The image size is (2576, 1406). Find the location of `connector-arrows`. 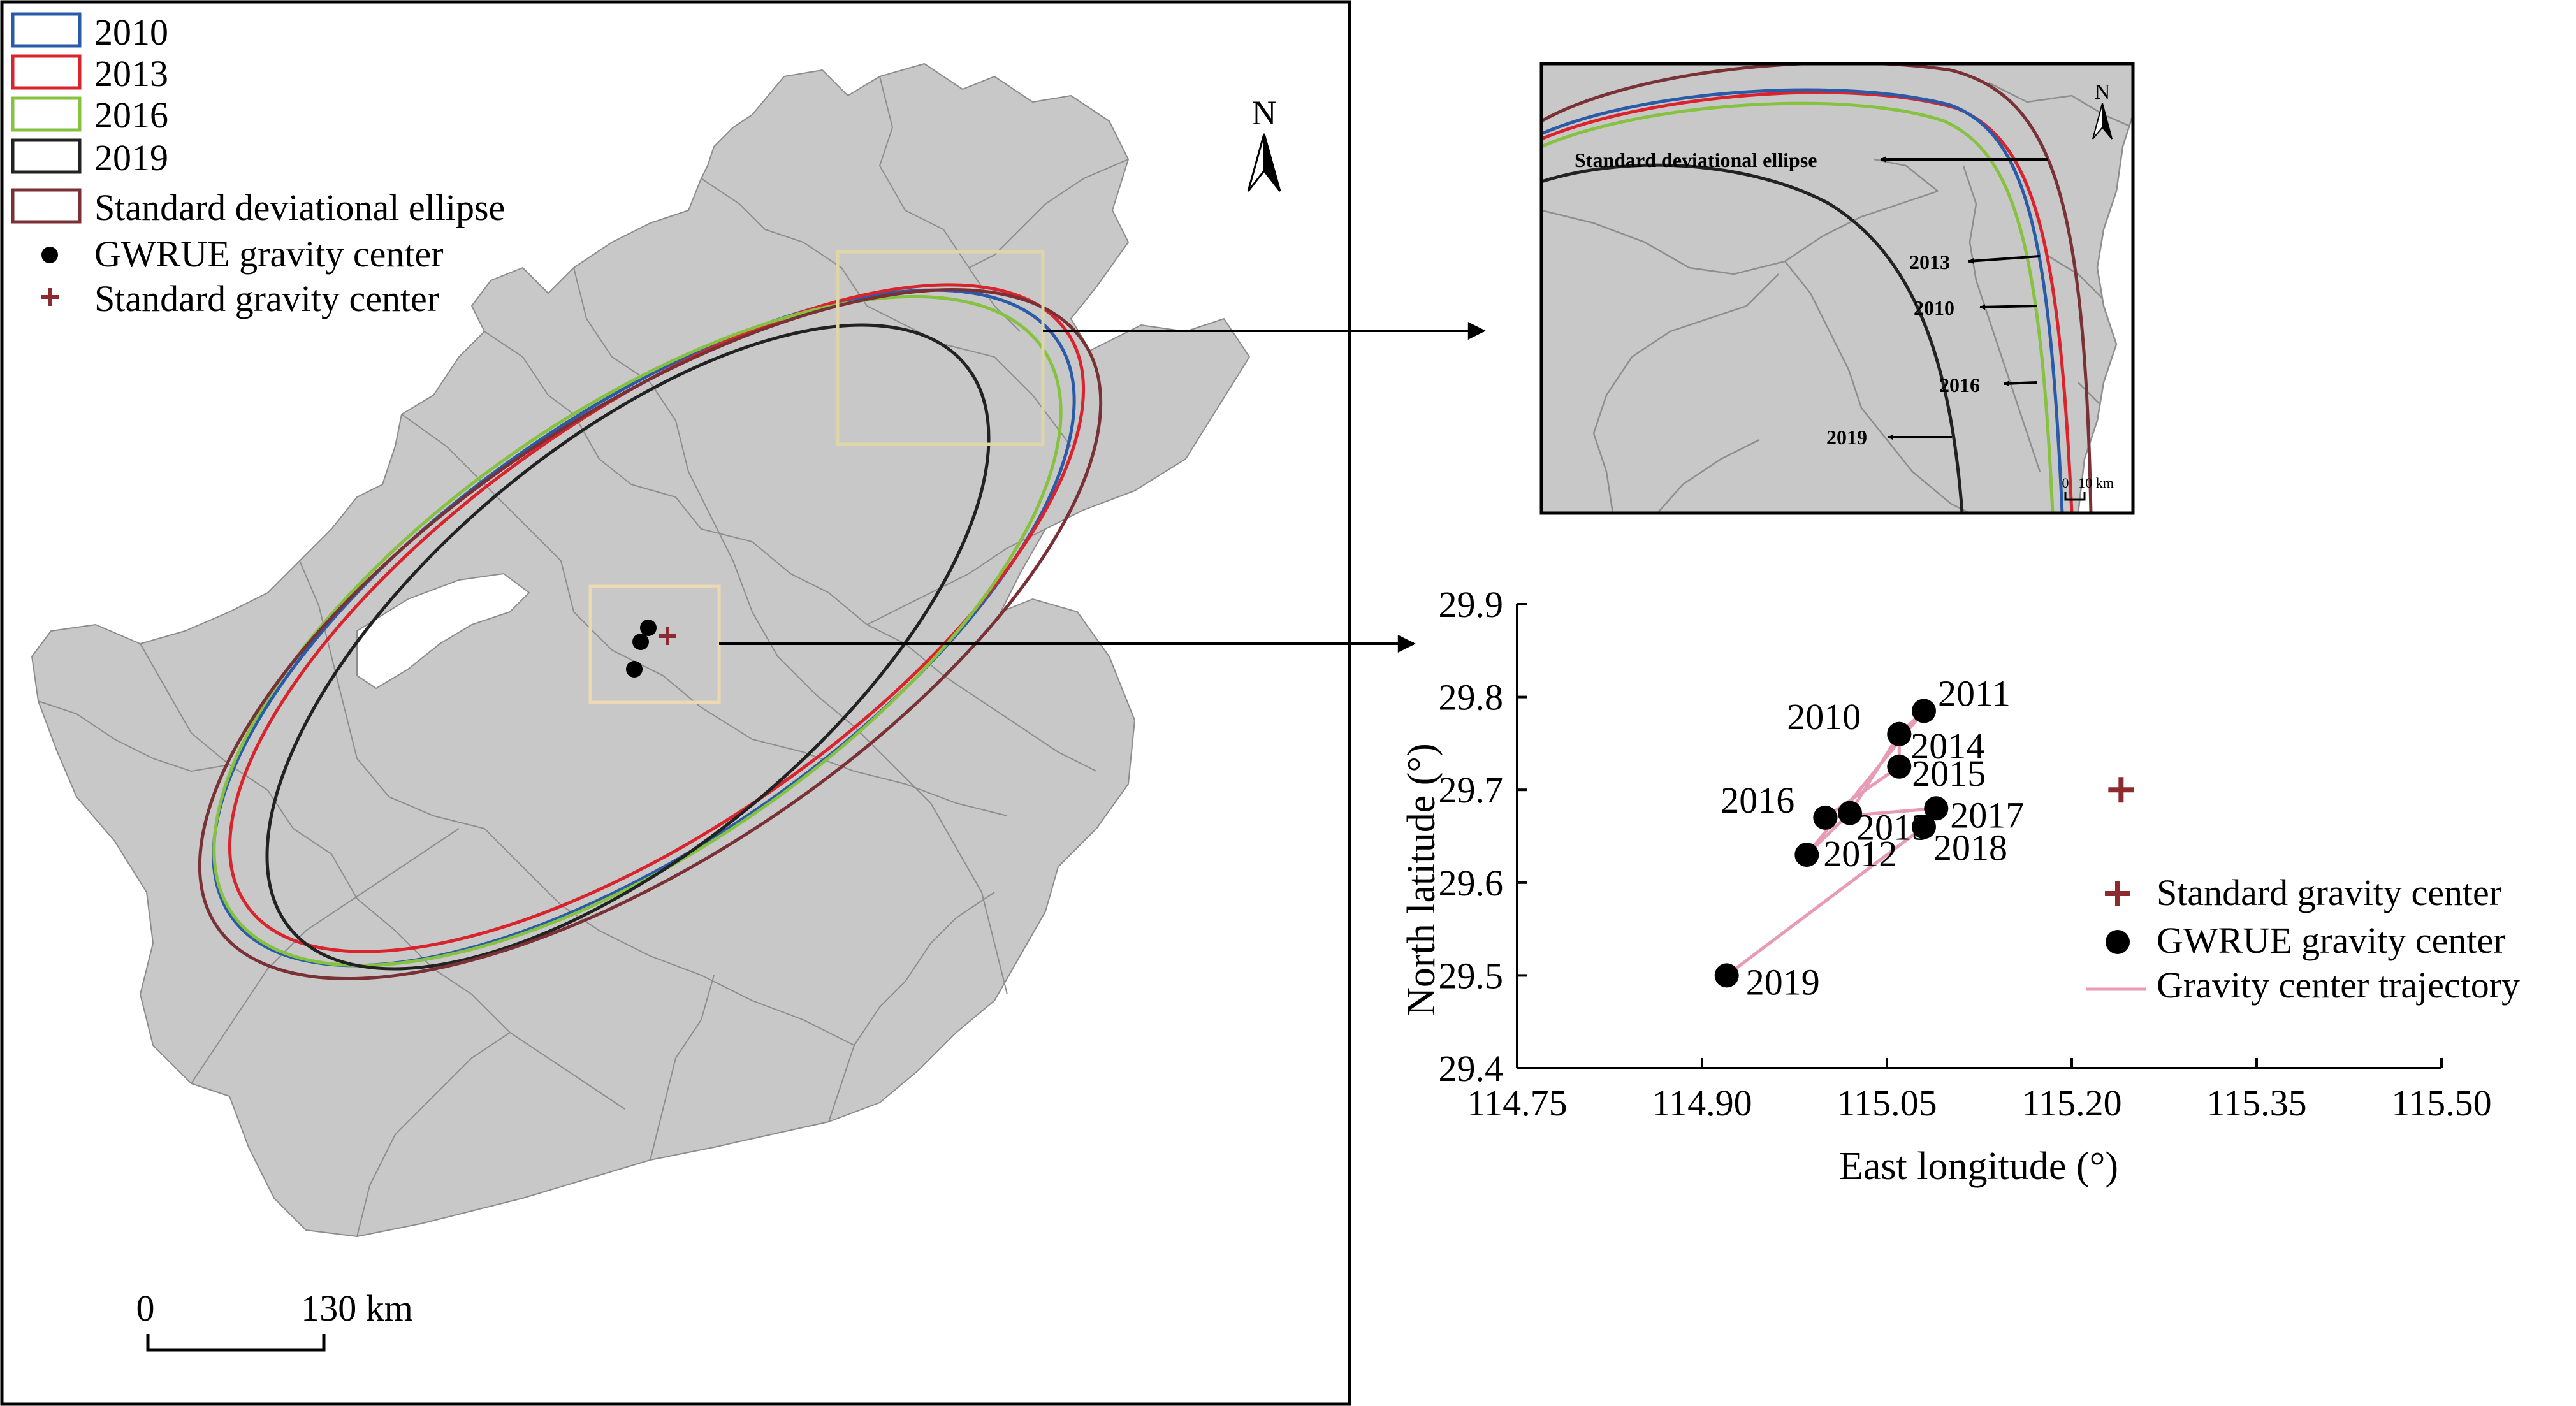

connector-arrows is located at coordinates (1102, 487).